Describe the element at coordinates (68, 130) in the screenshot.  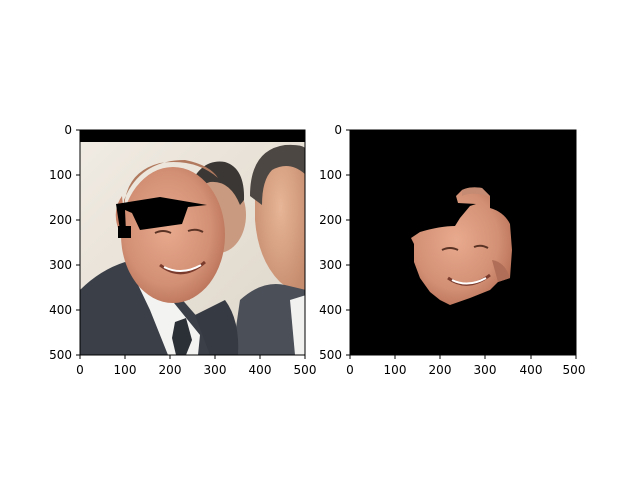
I see `left-ytick-label: 0` at that location.